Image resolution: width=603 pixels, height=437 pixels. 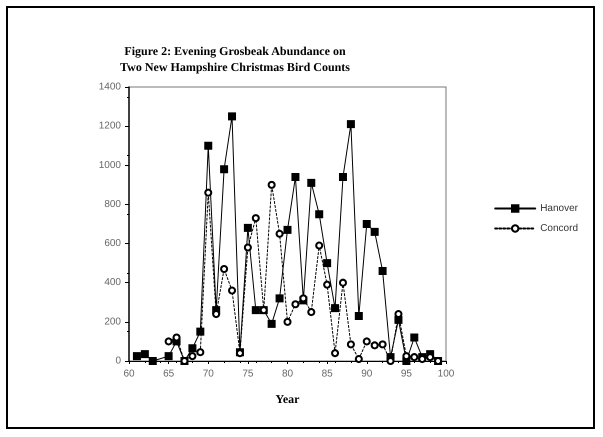 I want to click on x-tick-label: 85, so click(x=328, y=374).